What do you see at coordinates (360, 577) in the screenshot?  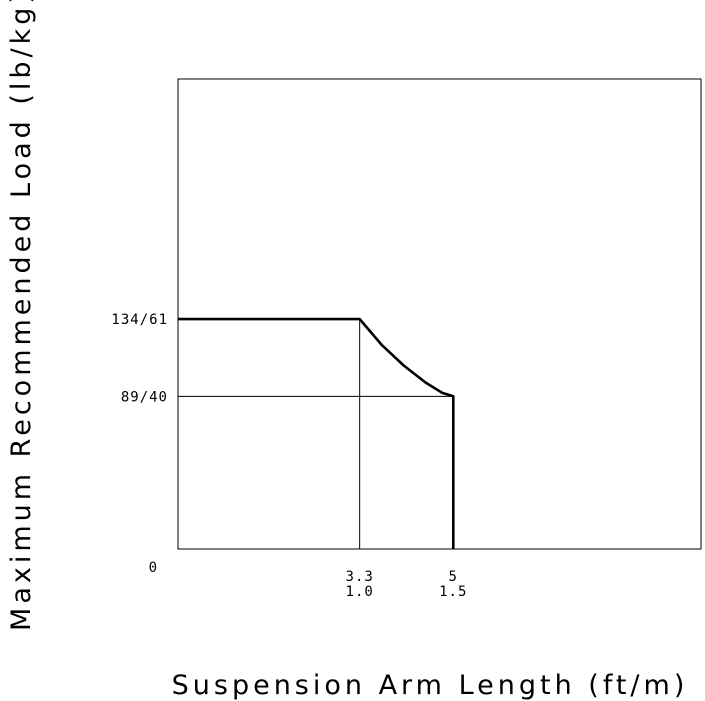 I see `x-tick-label-ft: 3.3` at bounding box center [360, 577].